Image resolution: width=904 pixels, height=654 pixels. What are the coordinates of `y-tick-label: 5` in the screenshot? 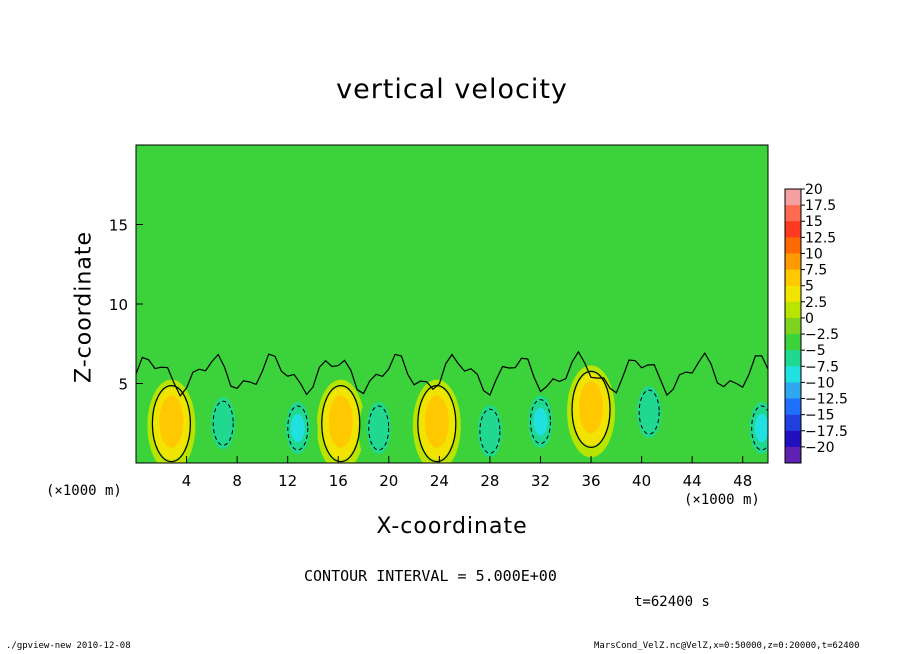 It's located at (123, 385).